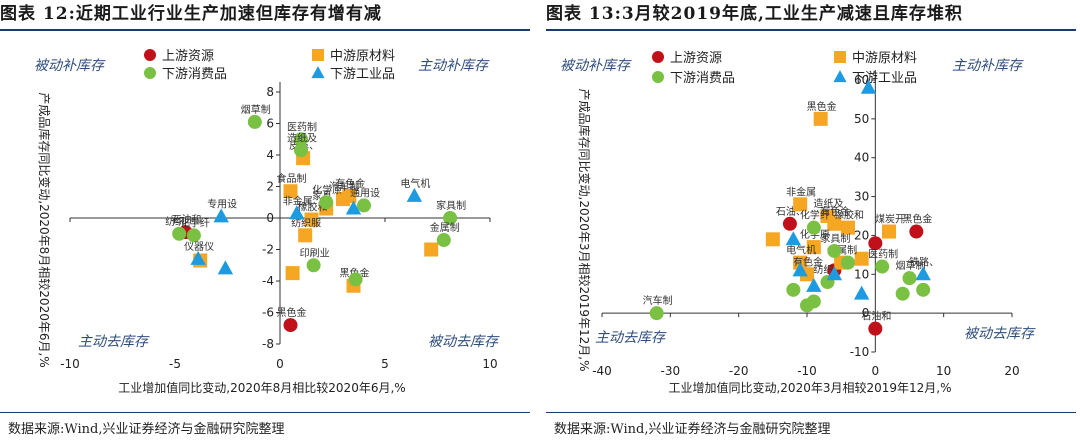 Image resolution: width=1080 pixels, height=441 pixels. Describe the element at coordinates (754, 14) in the screenshot. I see `chart-title-right: 图表 13:3月较2019年底,工业生产减速且库存堆积` at that location.